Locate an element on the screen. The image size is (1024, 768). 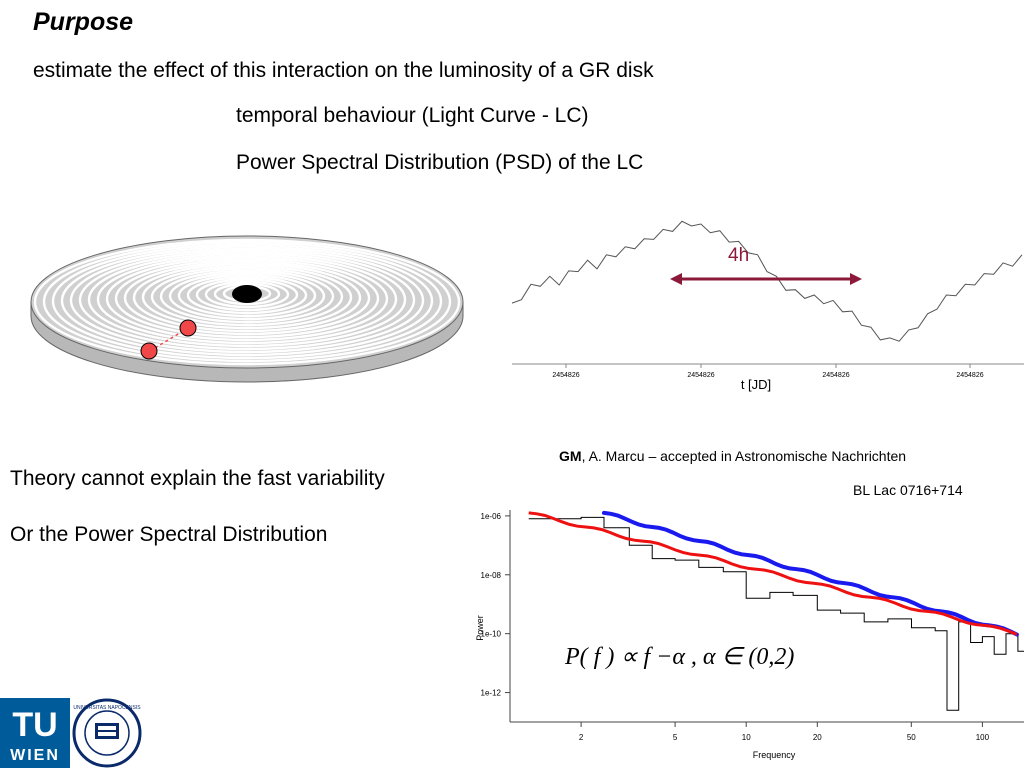
psd-x-tick: 2 is located at coordinates (581, 737).